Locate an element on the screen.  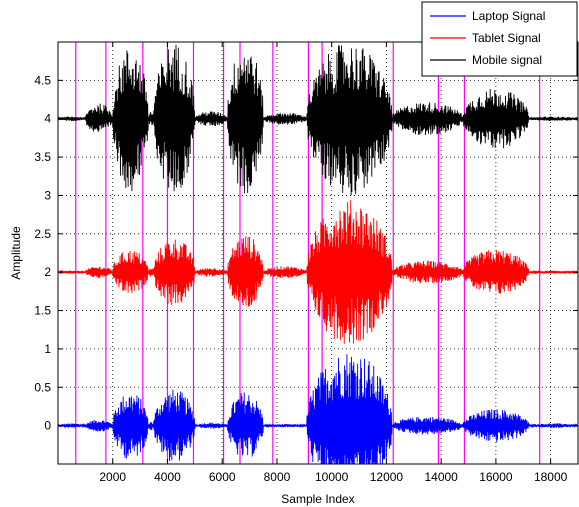
y-tick-label: 3.5 is located at coordinates (42, 157).